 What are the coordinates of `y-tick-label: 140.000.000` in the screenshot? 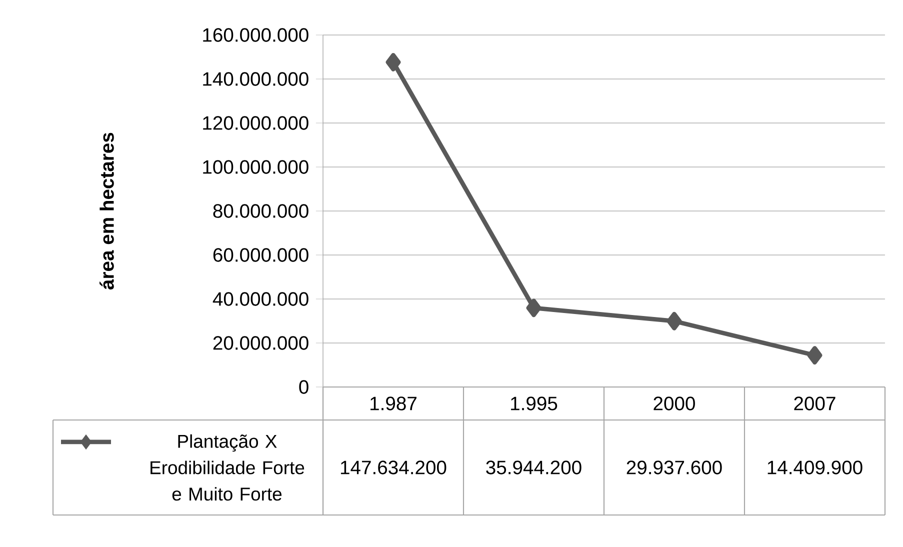 It's located at (255, 79).